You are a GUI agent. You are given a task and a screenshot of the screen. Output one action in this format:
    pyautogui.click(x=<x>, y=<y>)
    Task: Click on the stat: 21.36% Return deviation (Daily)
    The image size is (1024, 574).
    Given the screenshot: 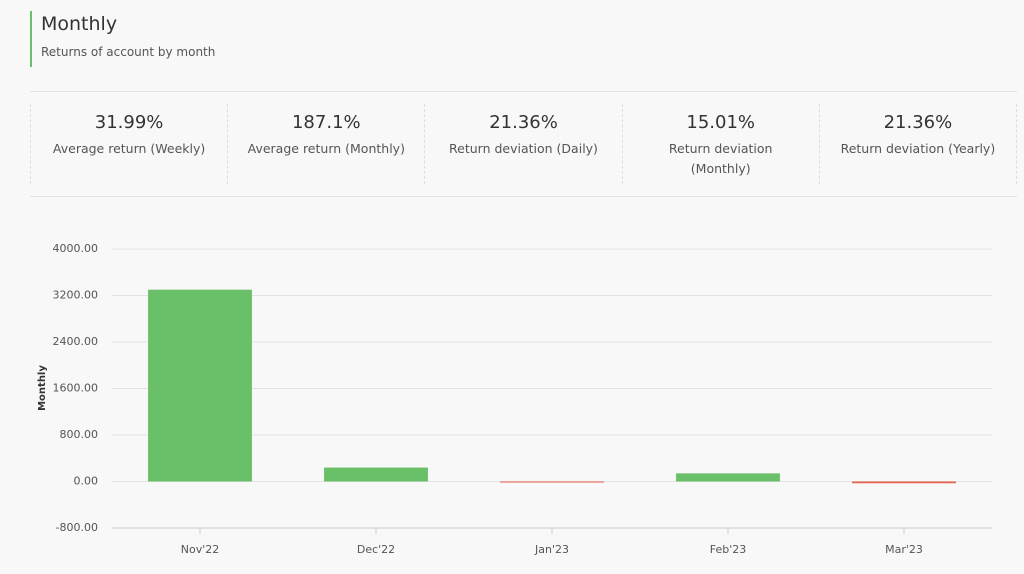 What is the action you would take?
    pyautogui.click(x=524, y=144)
    